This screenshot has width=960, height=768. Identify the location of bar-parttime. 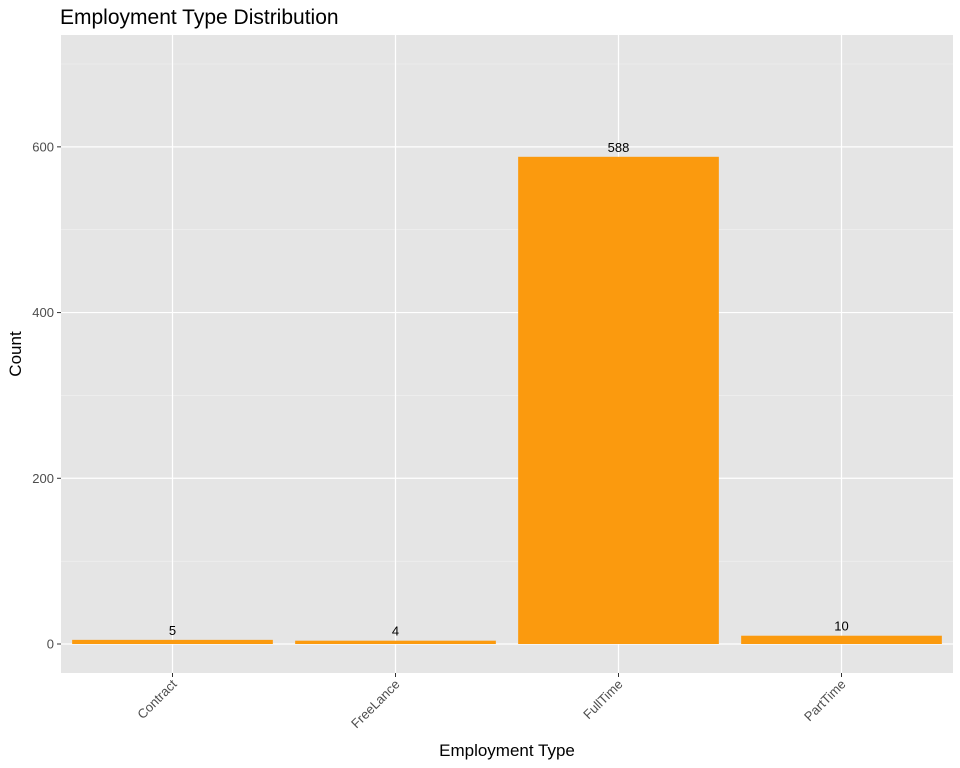
(841, 639).